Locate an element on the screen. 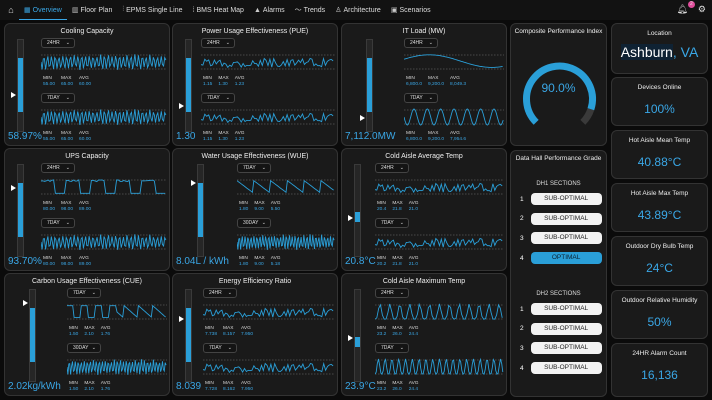  home-icon: ⌂ is located at coordinates (11, 10).